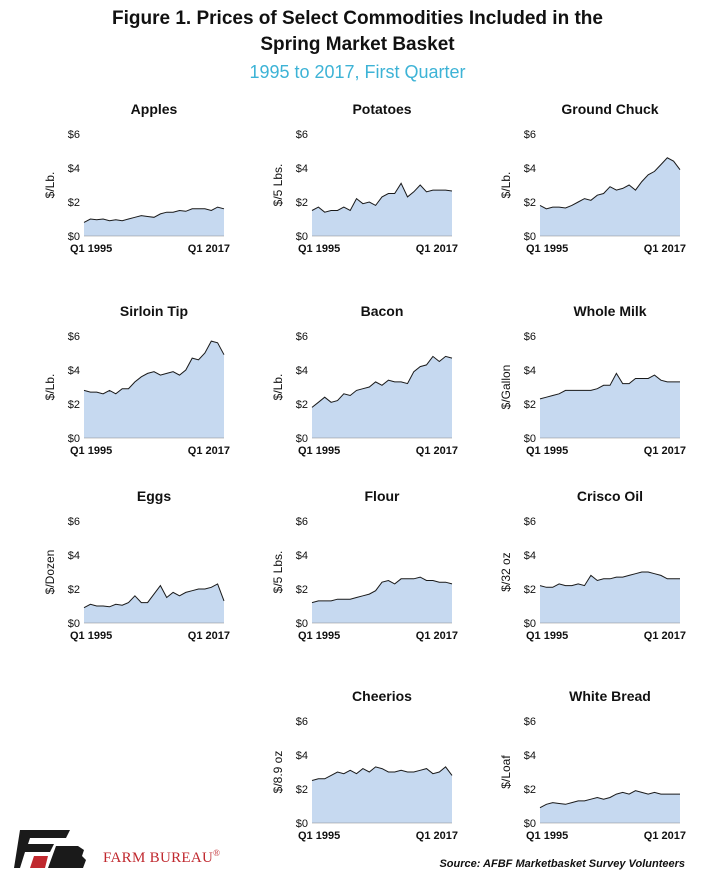 The height and width of the screenshot is (884, 715). Describe the element at coordinates (278, 772) in the screenshot. I see `y-axis-label: $/8.9 oz` at that location.